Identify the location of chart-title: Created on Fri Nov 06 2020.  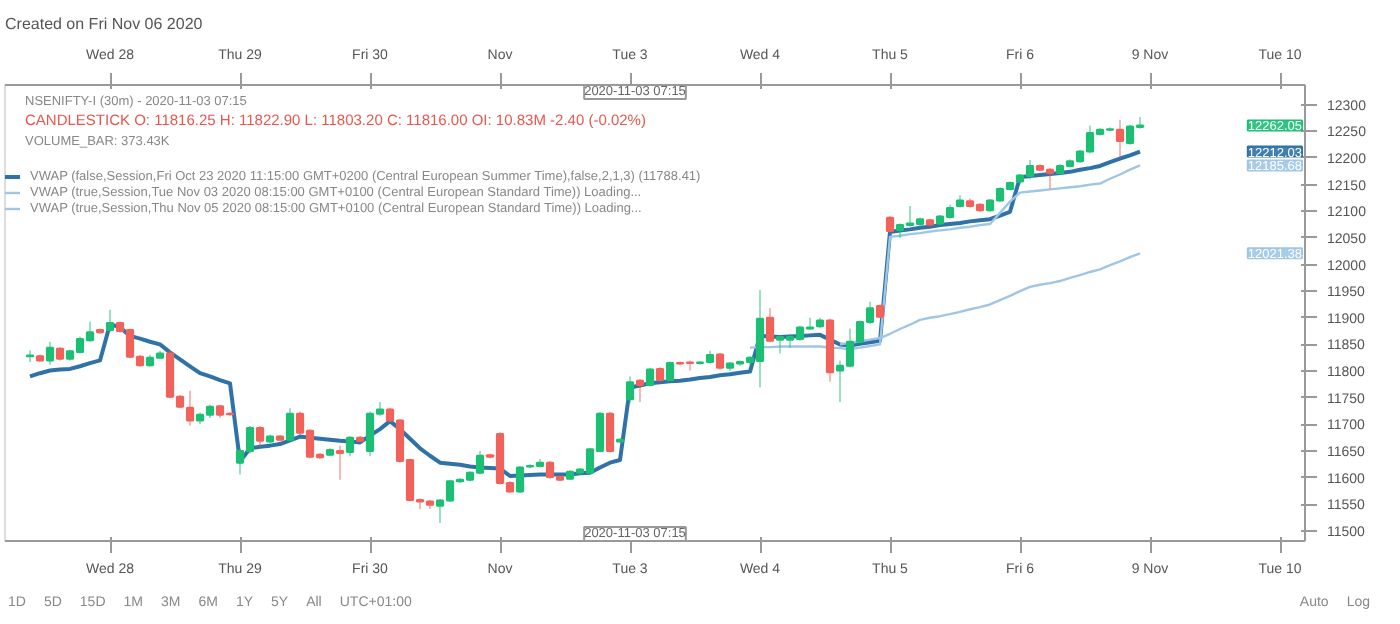
(104, 24).